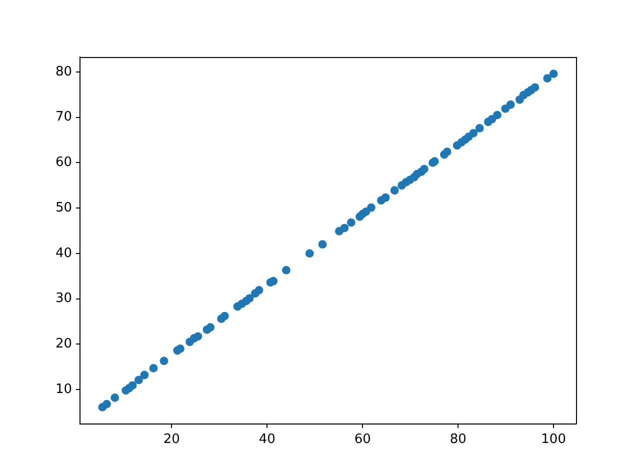  What do you see at coordinates (267, 440) in the screenshot?
I see `x-tick-label: 40` at bounding box center [267, 440].